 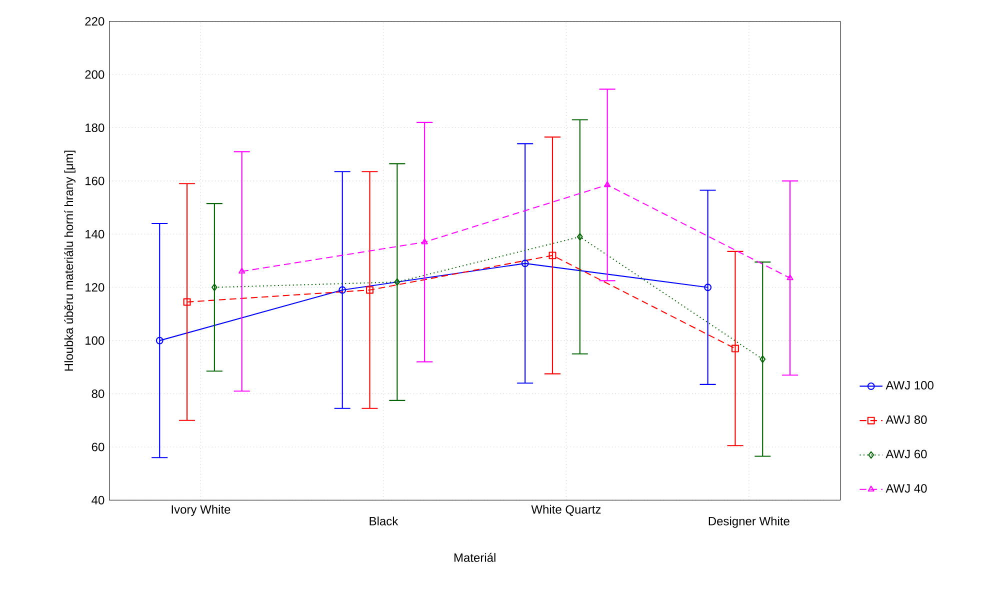 I want to click on y-tick-label: 180, so click(x=95, y=128).